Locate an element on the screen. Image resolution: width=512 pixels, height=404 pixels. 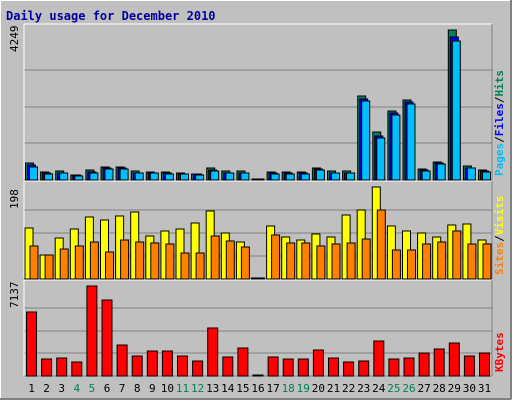
panel-requests-max-label: 4249 is located at coordinates (14, 39).